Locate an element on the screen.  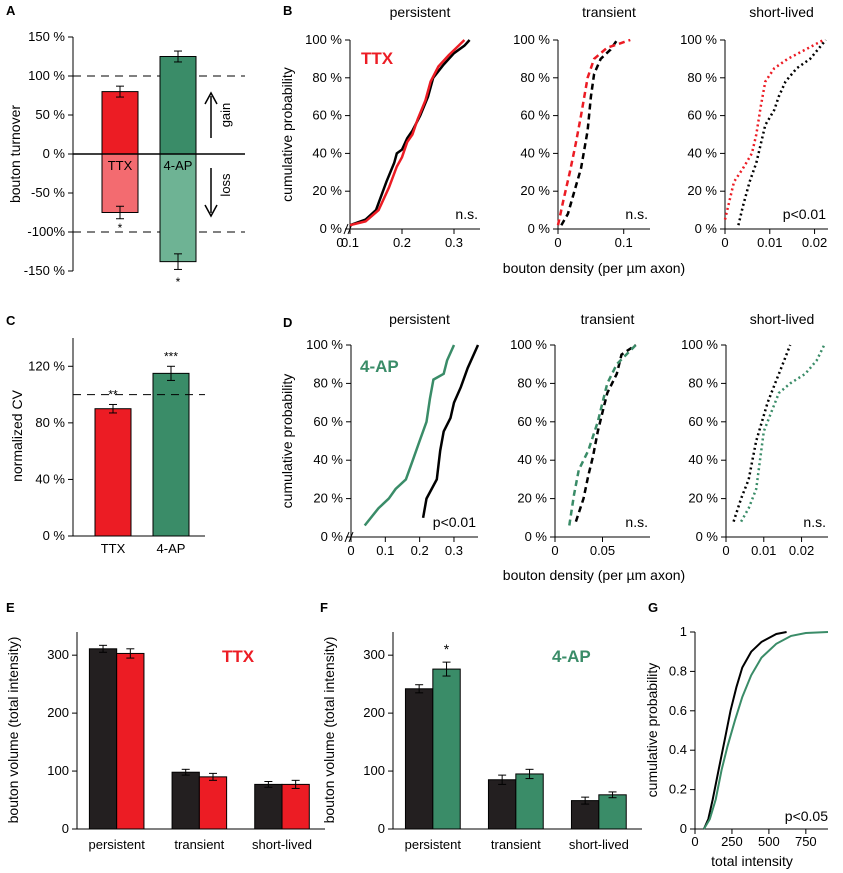
B-axis-break is located at coordinates (346, 229).